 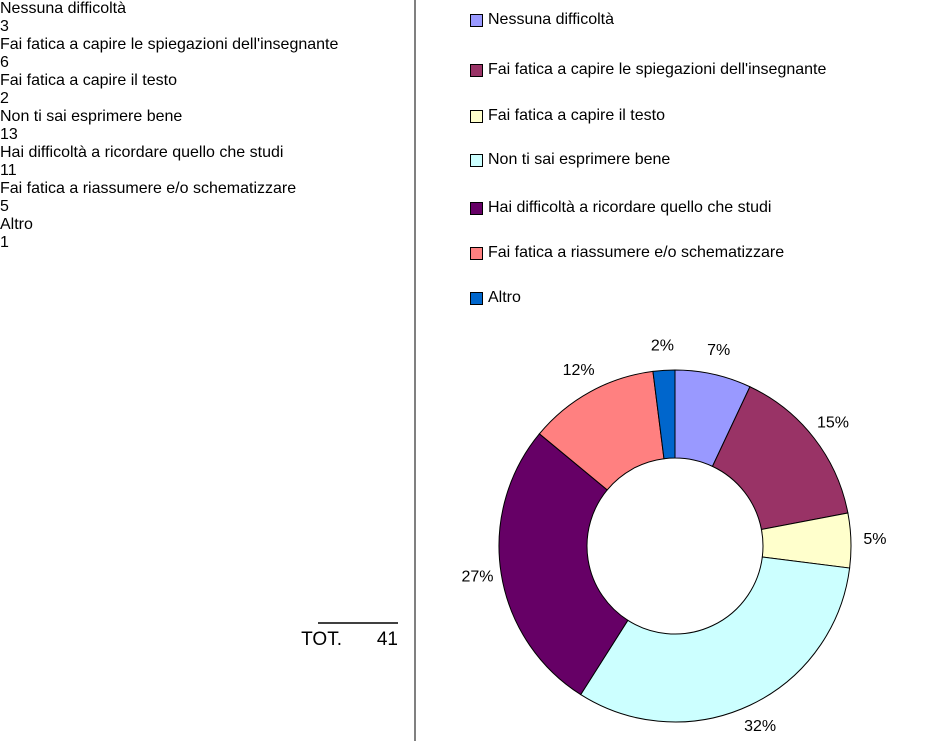 What do you see at coordinates (4, 62) in the screenshot?
I see `row-count: 6` at bounding box center [4, 62].